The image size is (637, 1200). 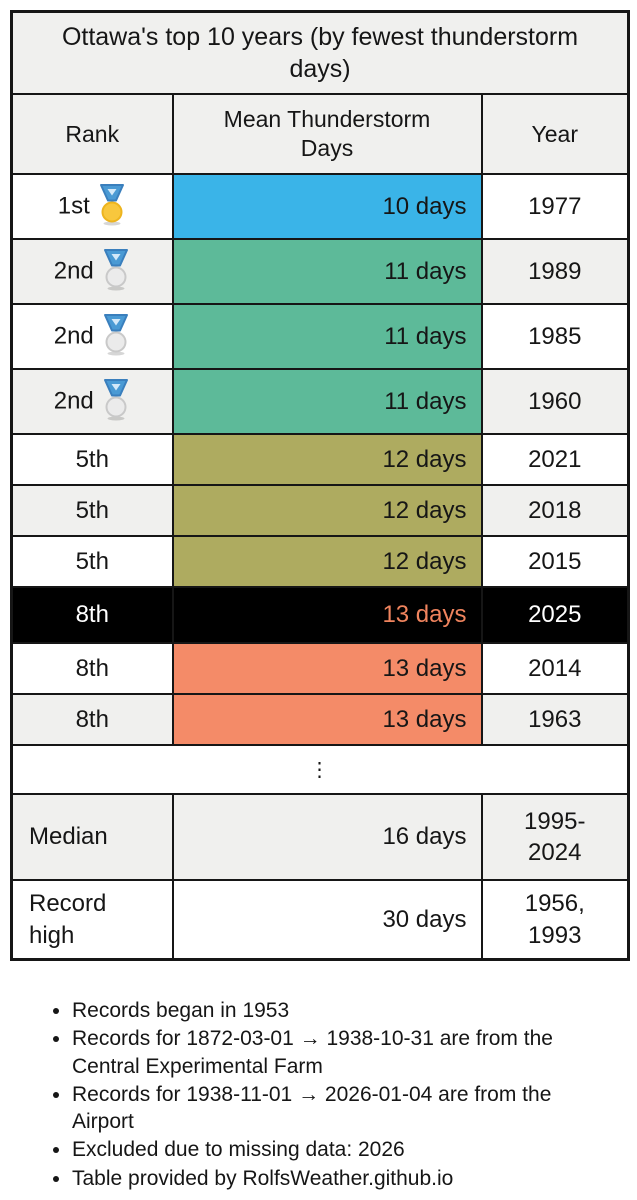 What do you see at coordinates (555, 561) in the screenshot?
I see `year-cell: 2015` at bounding box center [555, 561].